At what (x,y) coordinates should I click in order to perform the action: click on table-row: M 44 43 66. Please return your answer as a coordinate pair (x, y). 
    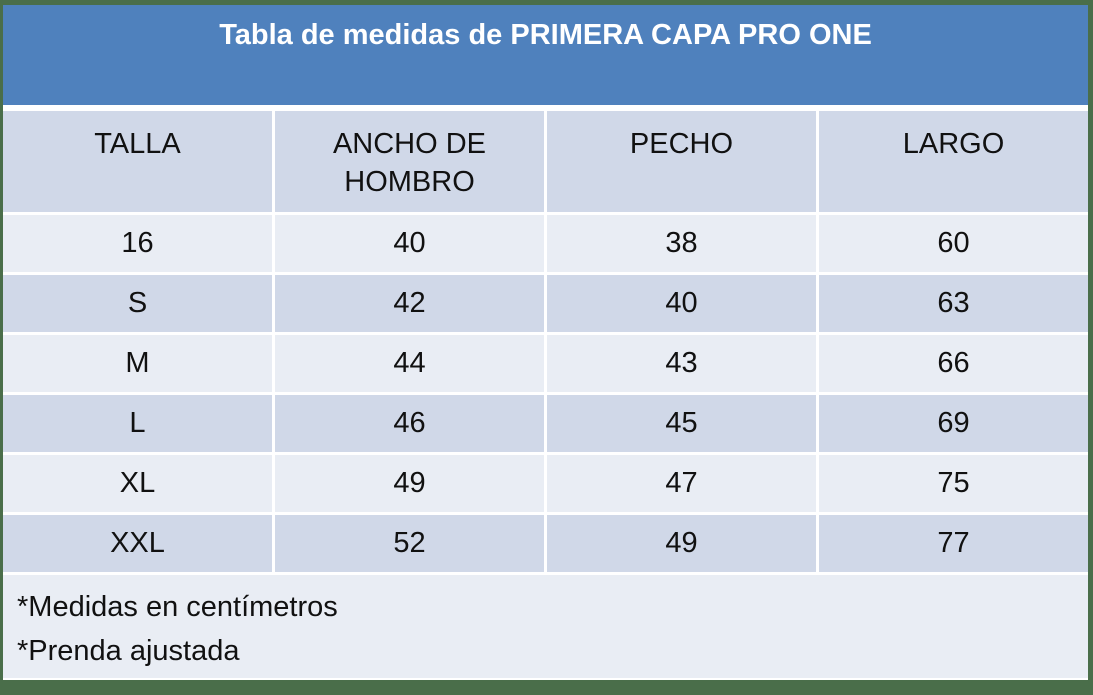
    Looking at the image, I should click on (545, 363).